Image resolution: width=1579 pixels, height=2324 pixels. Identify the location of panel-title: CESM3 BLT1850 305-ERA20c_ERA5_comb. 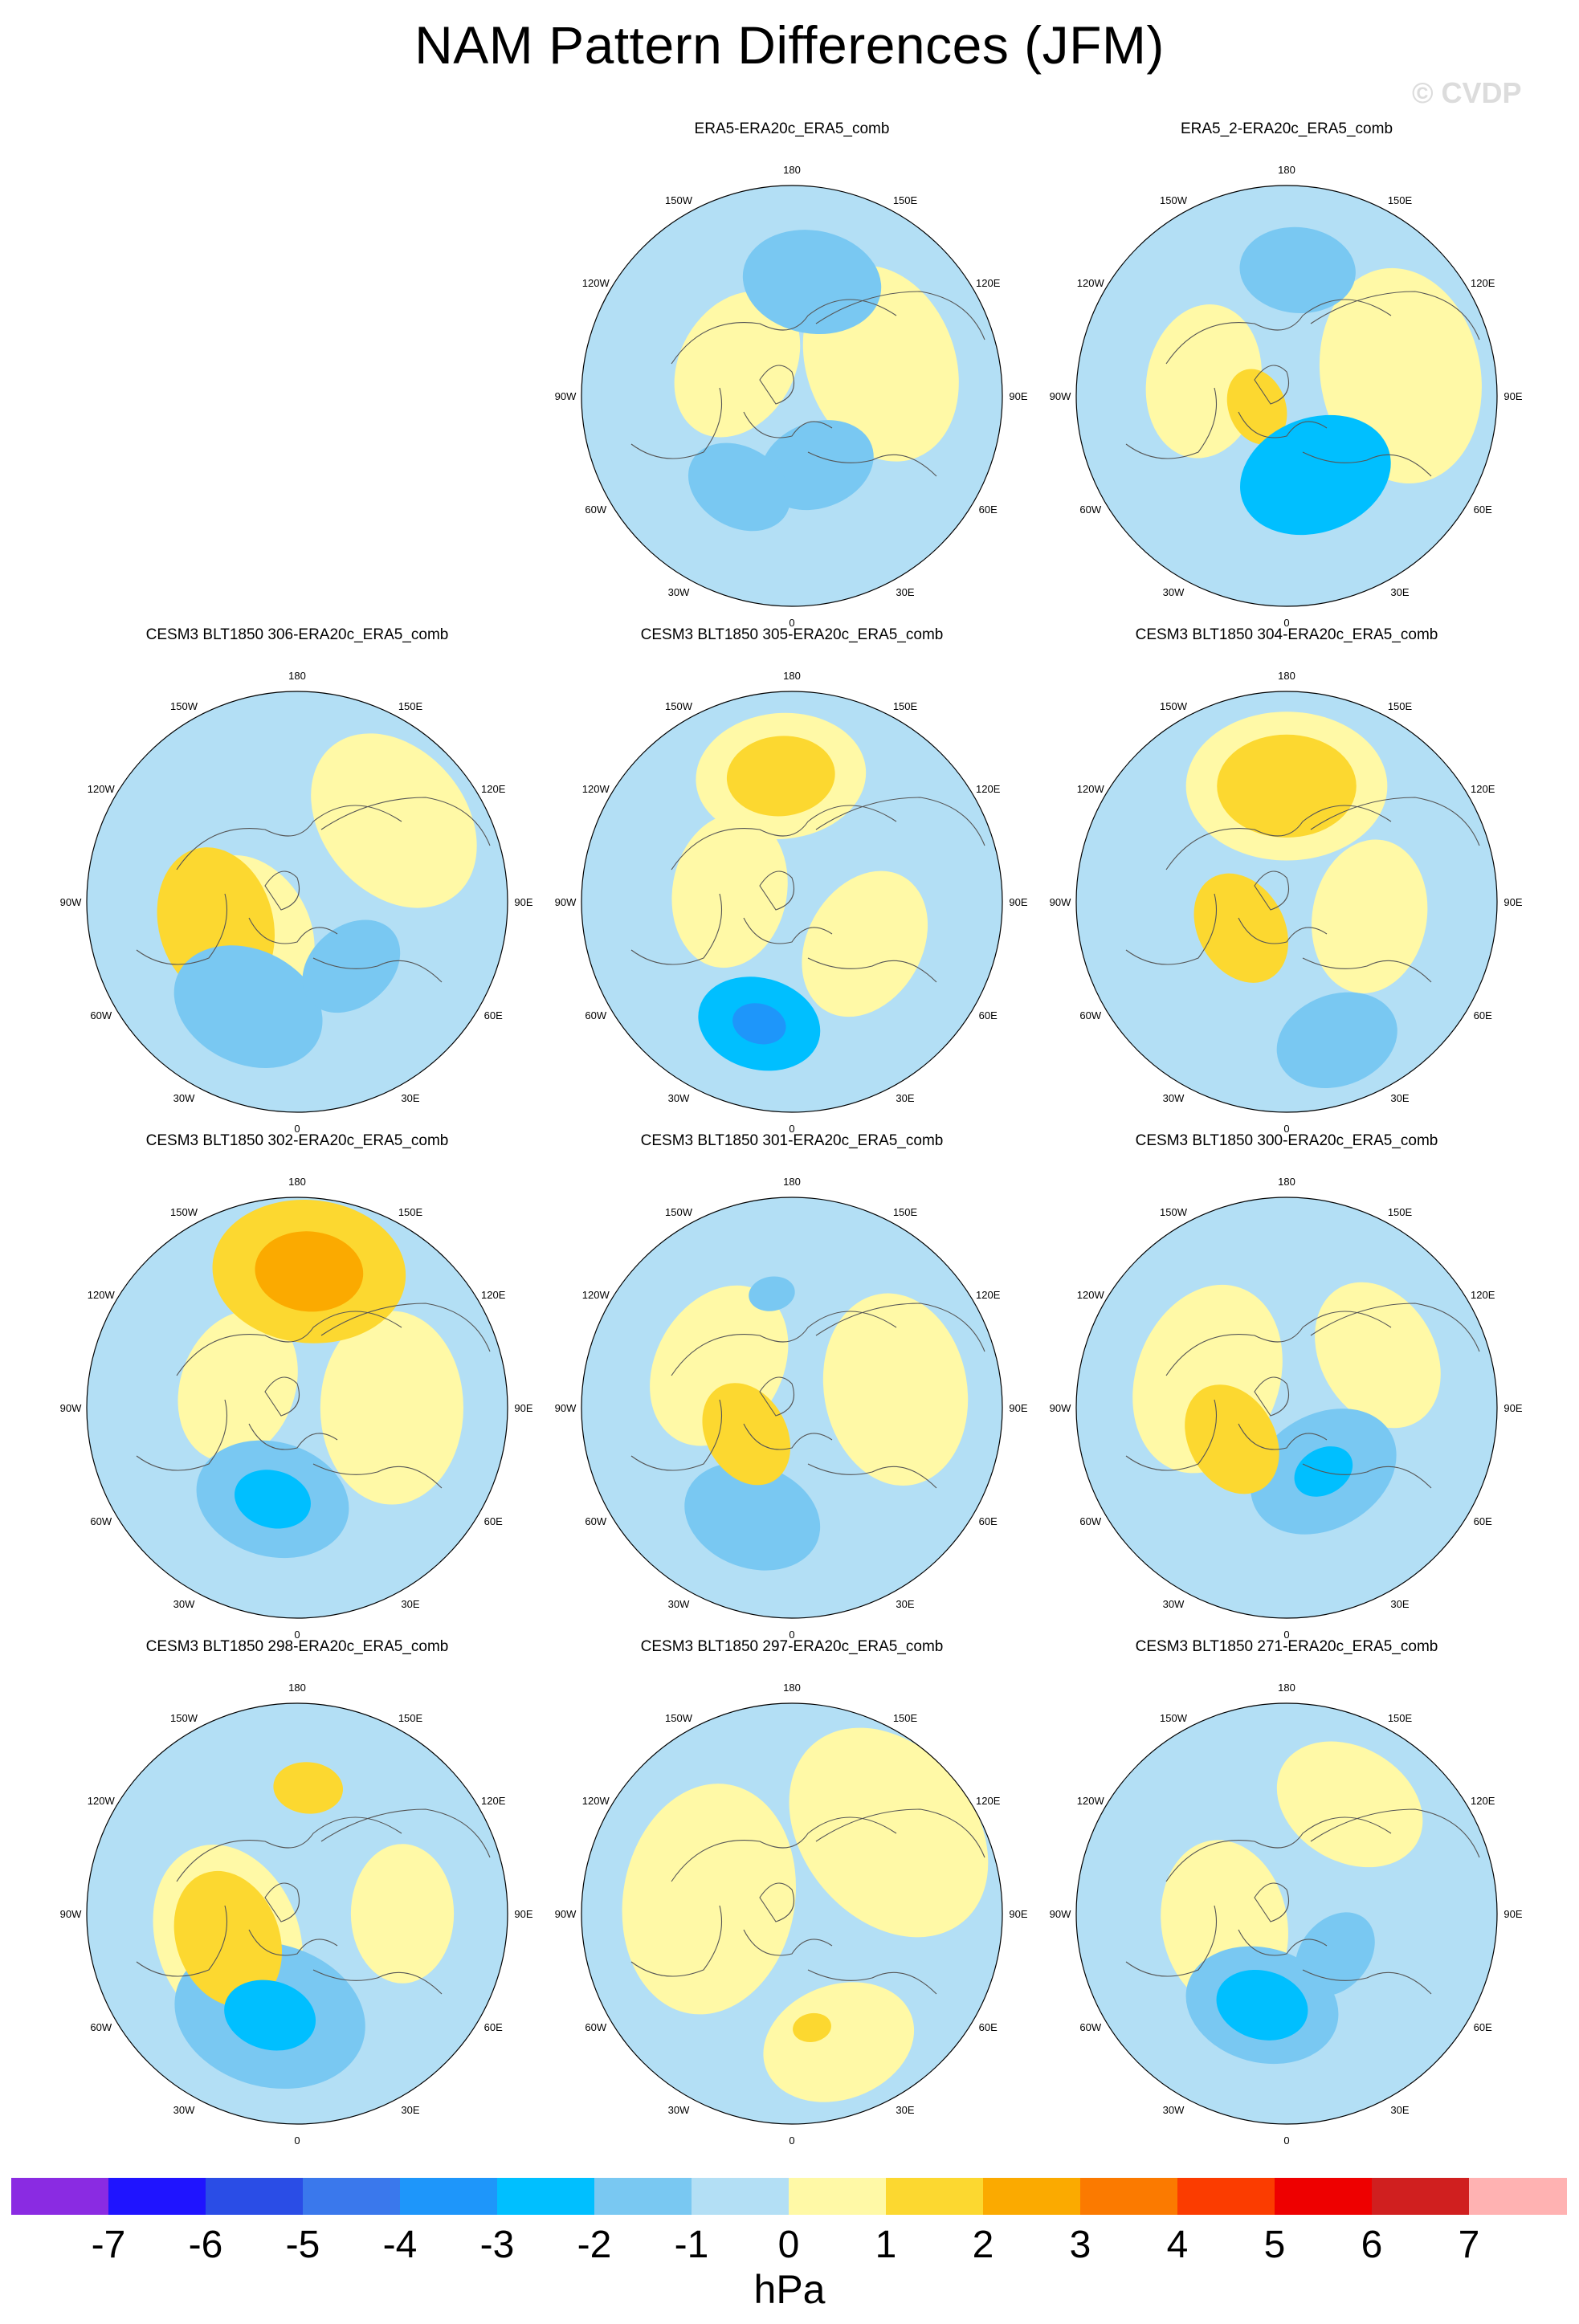
(792, 635).